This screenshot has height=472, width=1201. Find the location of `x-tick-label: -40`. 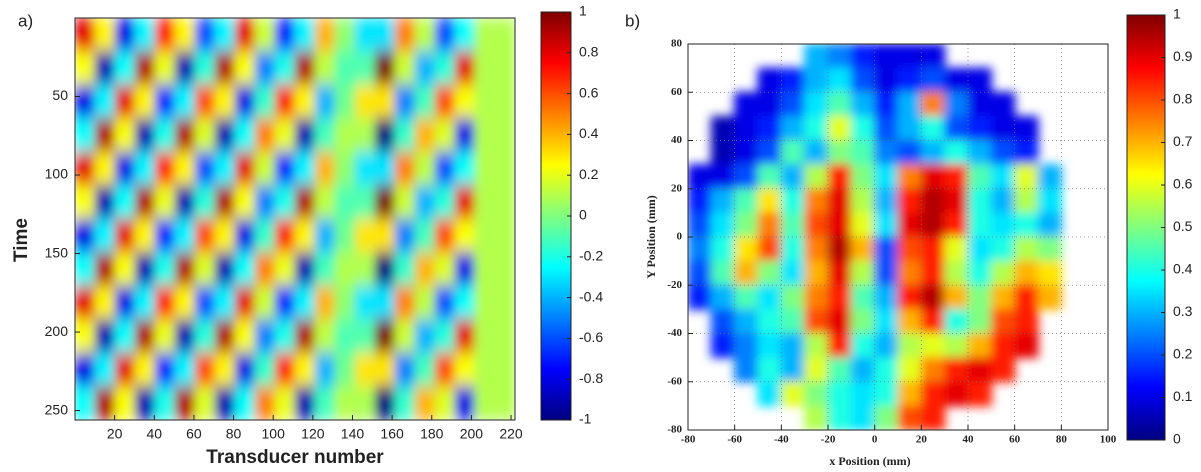

x-tick-label: -40 is located at coordinates (781, 440).